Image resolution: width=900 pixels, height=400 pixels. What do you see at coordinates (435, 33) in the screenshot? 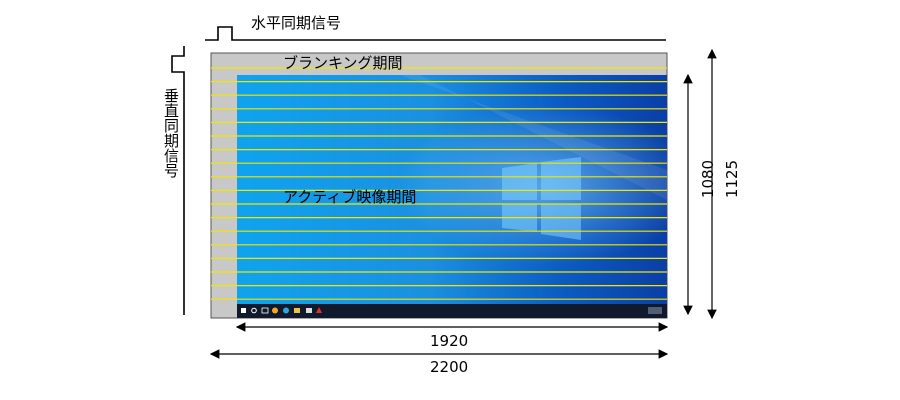
I see `hsync-waveform` at bounding box center [435, 33].